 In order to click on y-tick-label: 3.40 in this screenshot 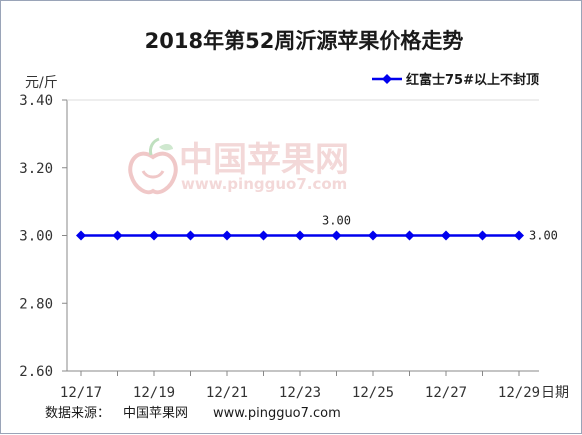, I will do `click(36, 101)`.